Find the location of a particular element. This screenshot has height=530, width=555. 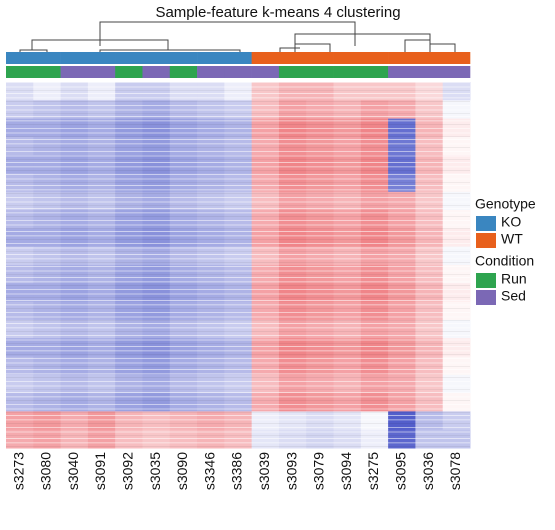

legend-label: Run is located at coordinates (514, 279).